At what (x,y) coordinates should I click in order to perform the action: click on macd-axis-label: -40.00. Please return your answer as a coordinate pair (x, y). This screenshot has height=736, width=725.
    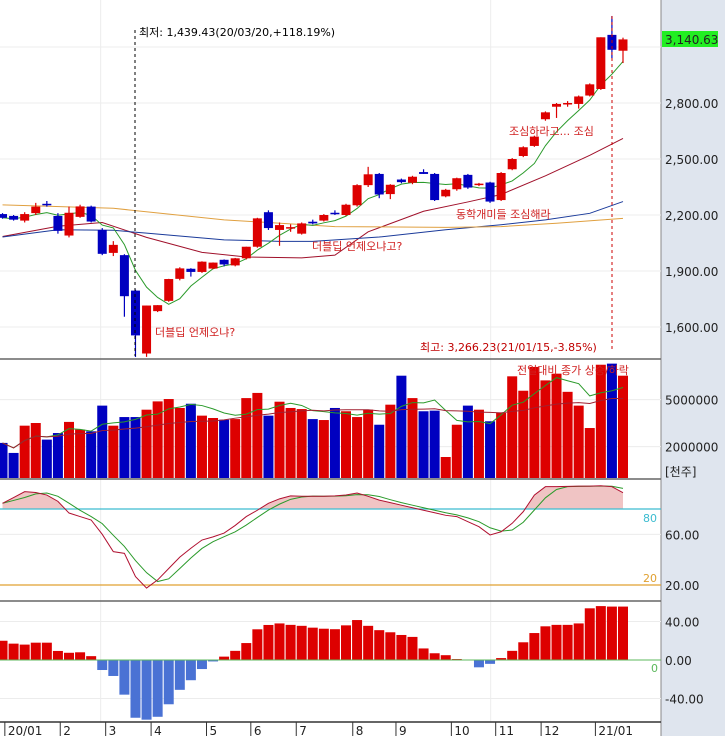
    Looking at the image, I should click on (684, 700).